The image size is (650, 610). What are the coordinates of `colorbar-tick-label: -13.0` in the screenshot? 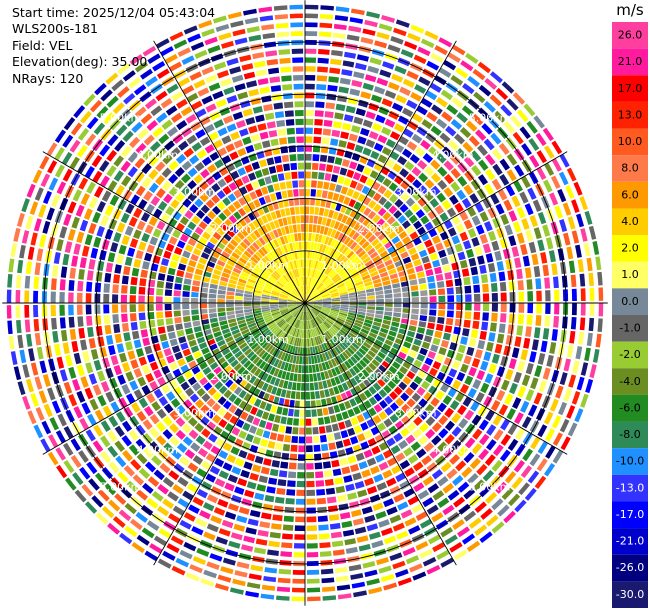 It's located at (630, 487).